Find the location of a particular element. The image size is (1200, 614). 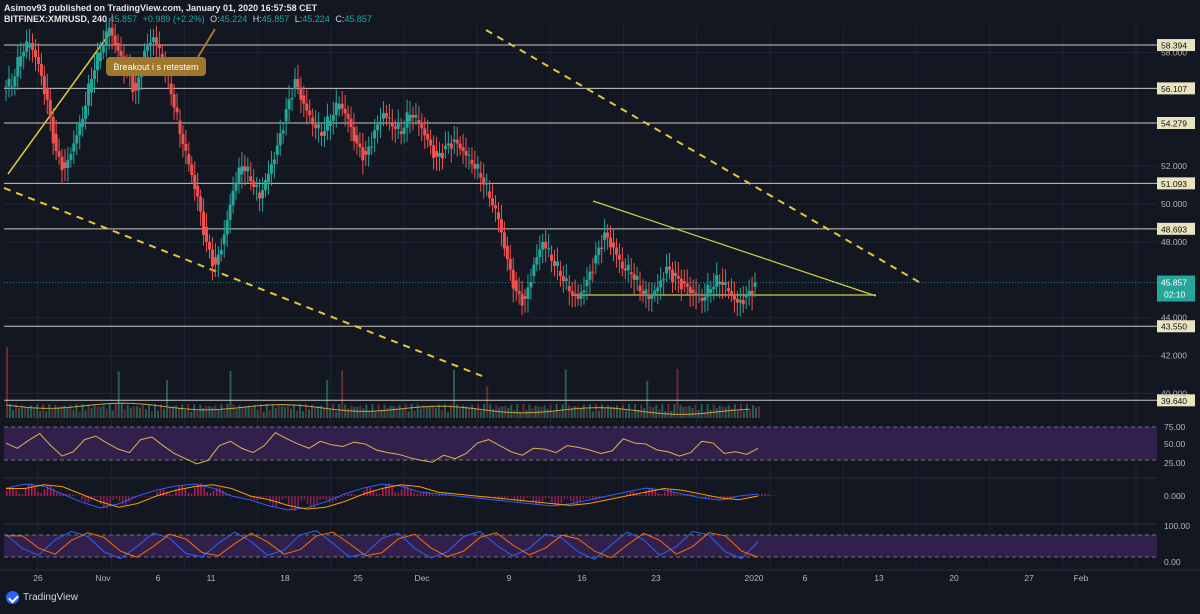

breakout-trendline is located at coordinates (60, 102).